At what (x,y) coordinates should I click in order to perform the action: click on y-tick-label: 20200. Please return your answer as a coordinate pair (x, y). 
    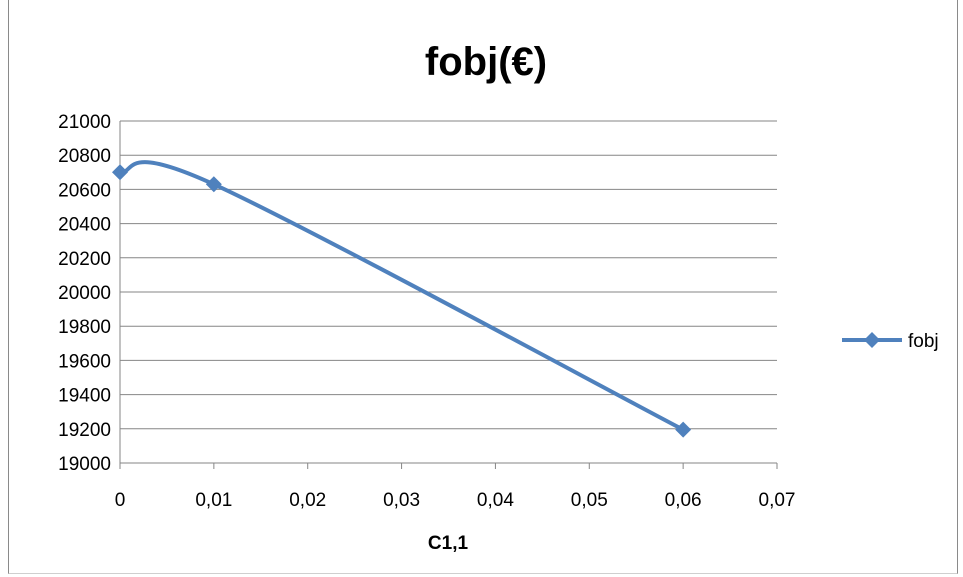
    Looking at the image, I should click on (84, 259).